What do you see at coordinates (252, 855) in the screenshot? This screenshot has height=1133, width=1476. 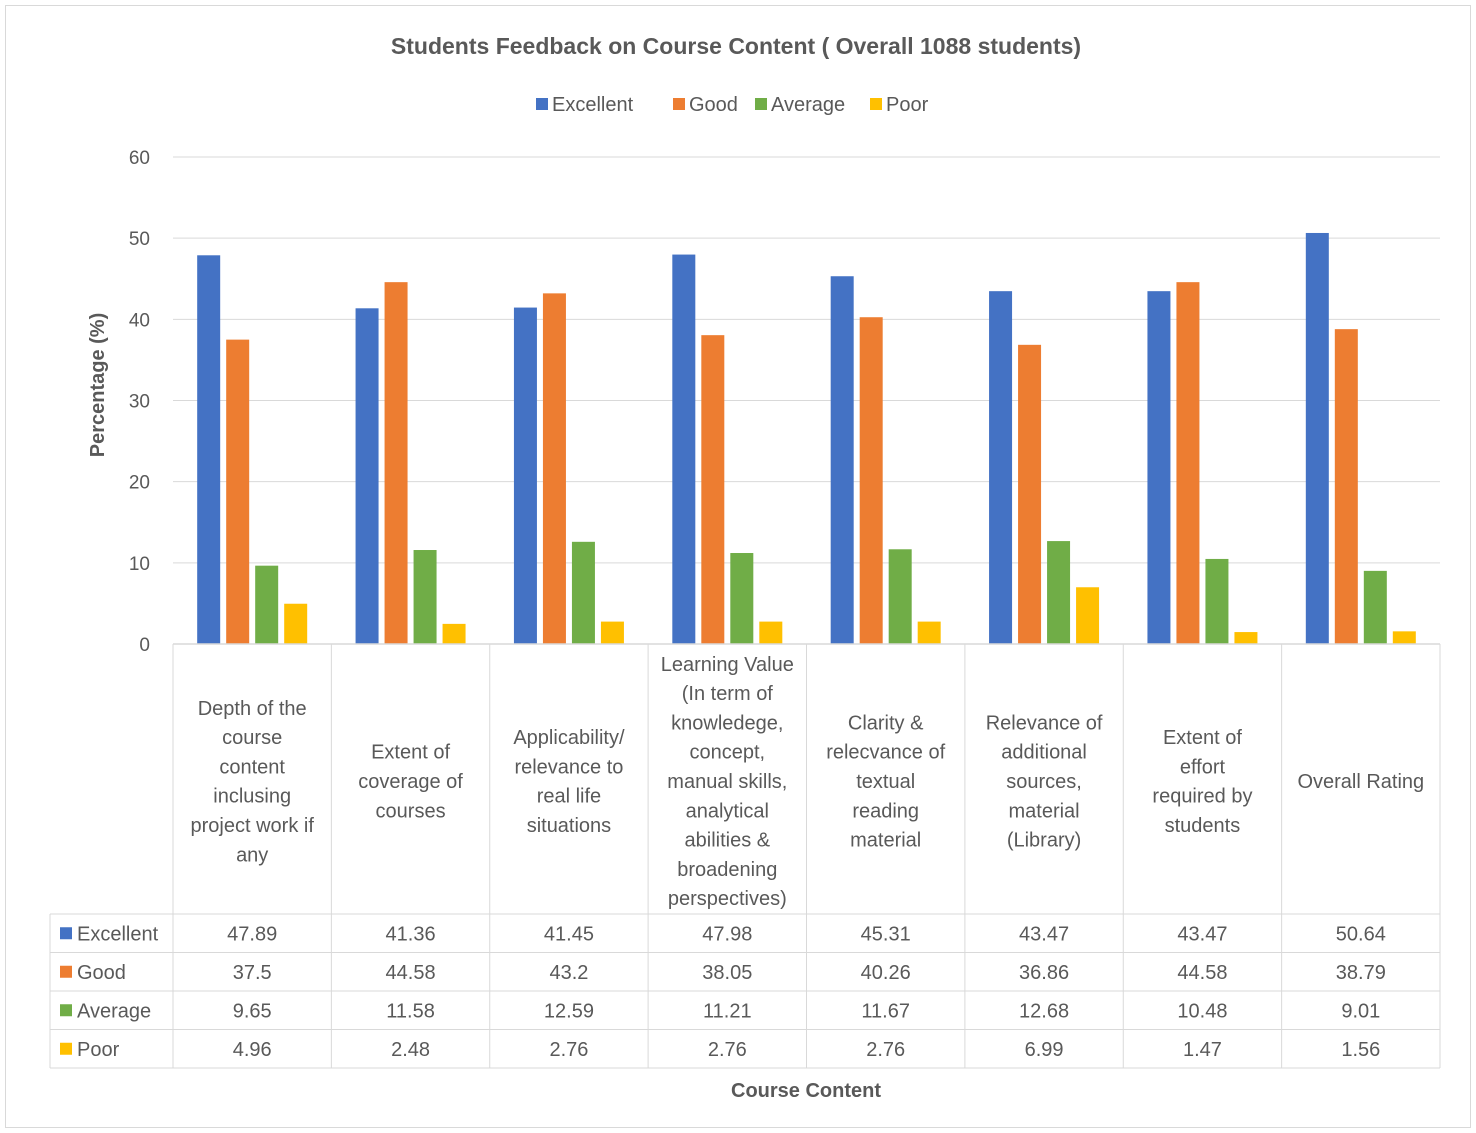 I see `category-label: any` at bounding box center [252, 855].